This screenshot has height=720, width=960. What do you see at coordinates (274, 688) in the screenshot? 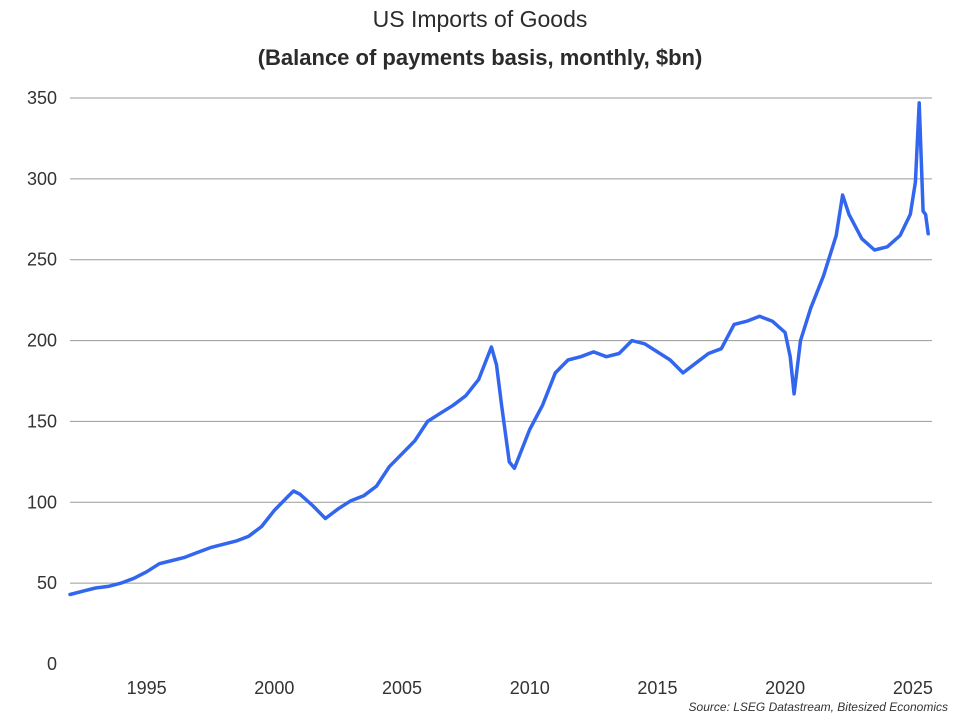
I see `x-tick-label: 2000` at bounding box center [274, 688].